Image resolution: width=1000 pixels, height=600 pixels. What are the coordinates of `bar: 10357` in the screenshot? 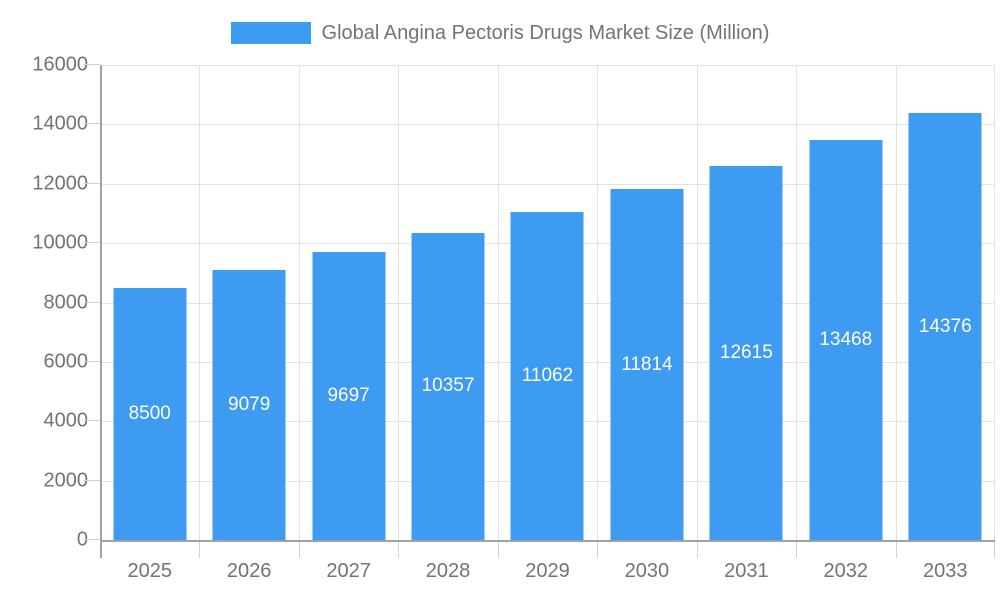 It's located at (448, 386).